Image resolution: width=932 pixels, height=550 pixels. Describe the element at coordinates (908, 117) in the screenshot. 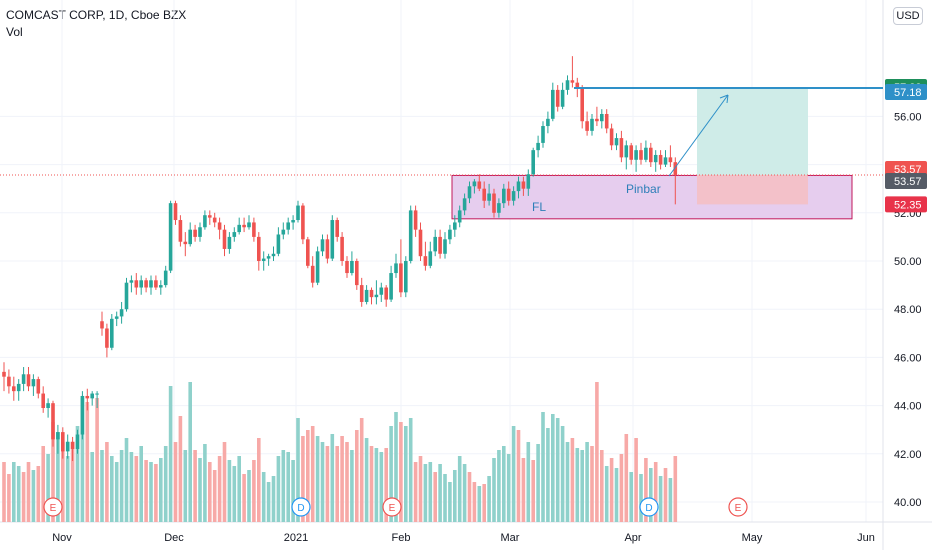

I see `y-tick-label: 56.00` at that location.